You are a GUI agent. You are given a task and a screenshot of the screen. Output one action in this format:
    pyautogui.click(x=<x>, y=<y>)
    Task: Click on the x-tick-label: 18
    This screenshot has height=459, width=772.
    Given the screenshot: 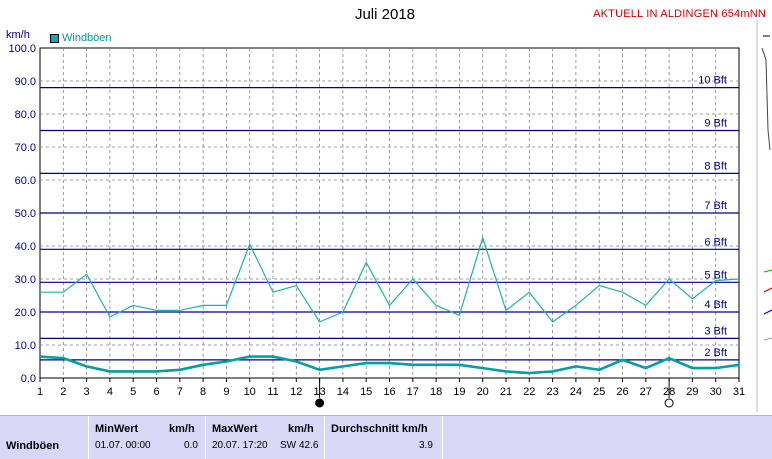 What is the action you would take?
    pyautogui.click(x=436, y=392)
    